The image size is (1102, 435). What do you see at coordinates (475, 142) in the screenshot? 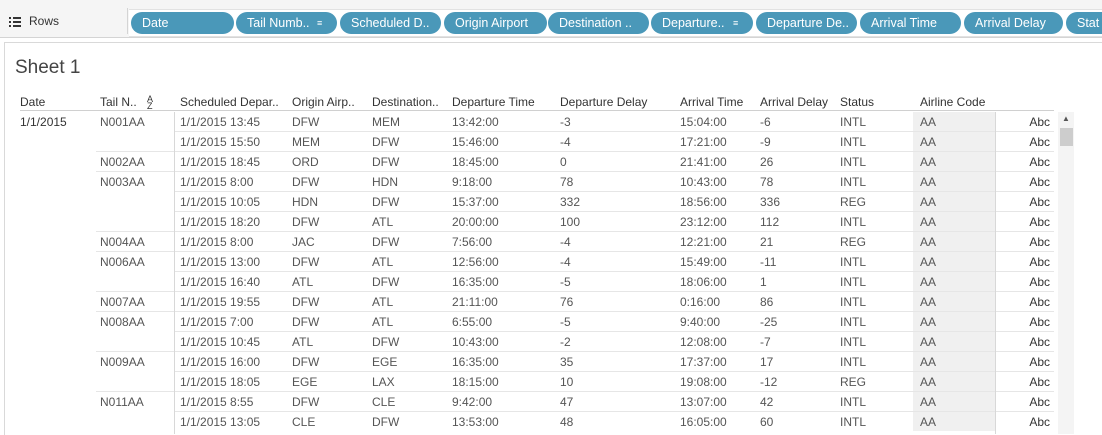
I see `departure-time-cell: 15:46:00` at bounding box center [475, 142].